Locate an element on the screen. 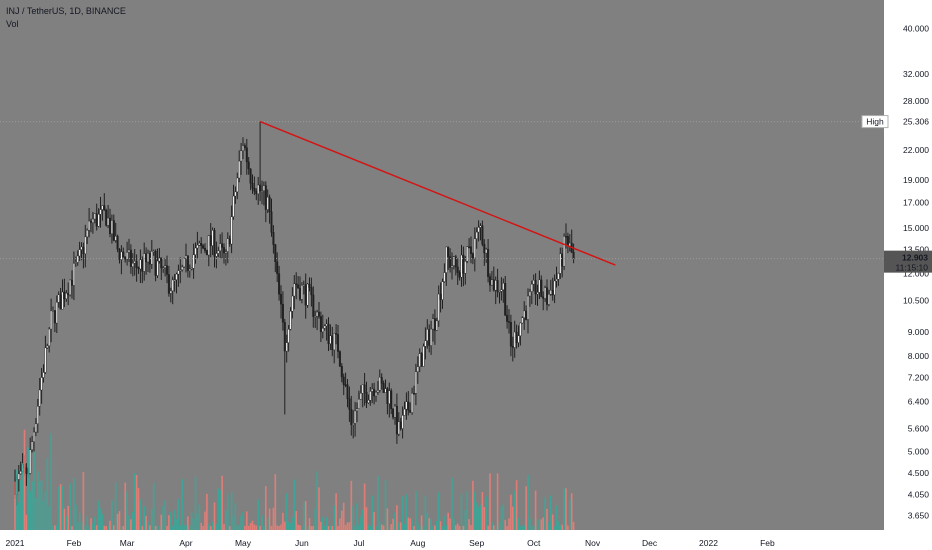 The width and height of the screenshot is (932, 550). time-tick-label: Jul is located at coordinates (358, 543).